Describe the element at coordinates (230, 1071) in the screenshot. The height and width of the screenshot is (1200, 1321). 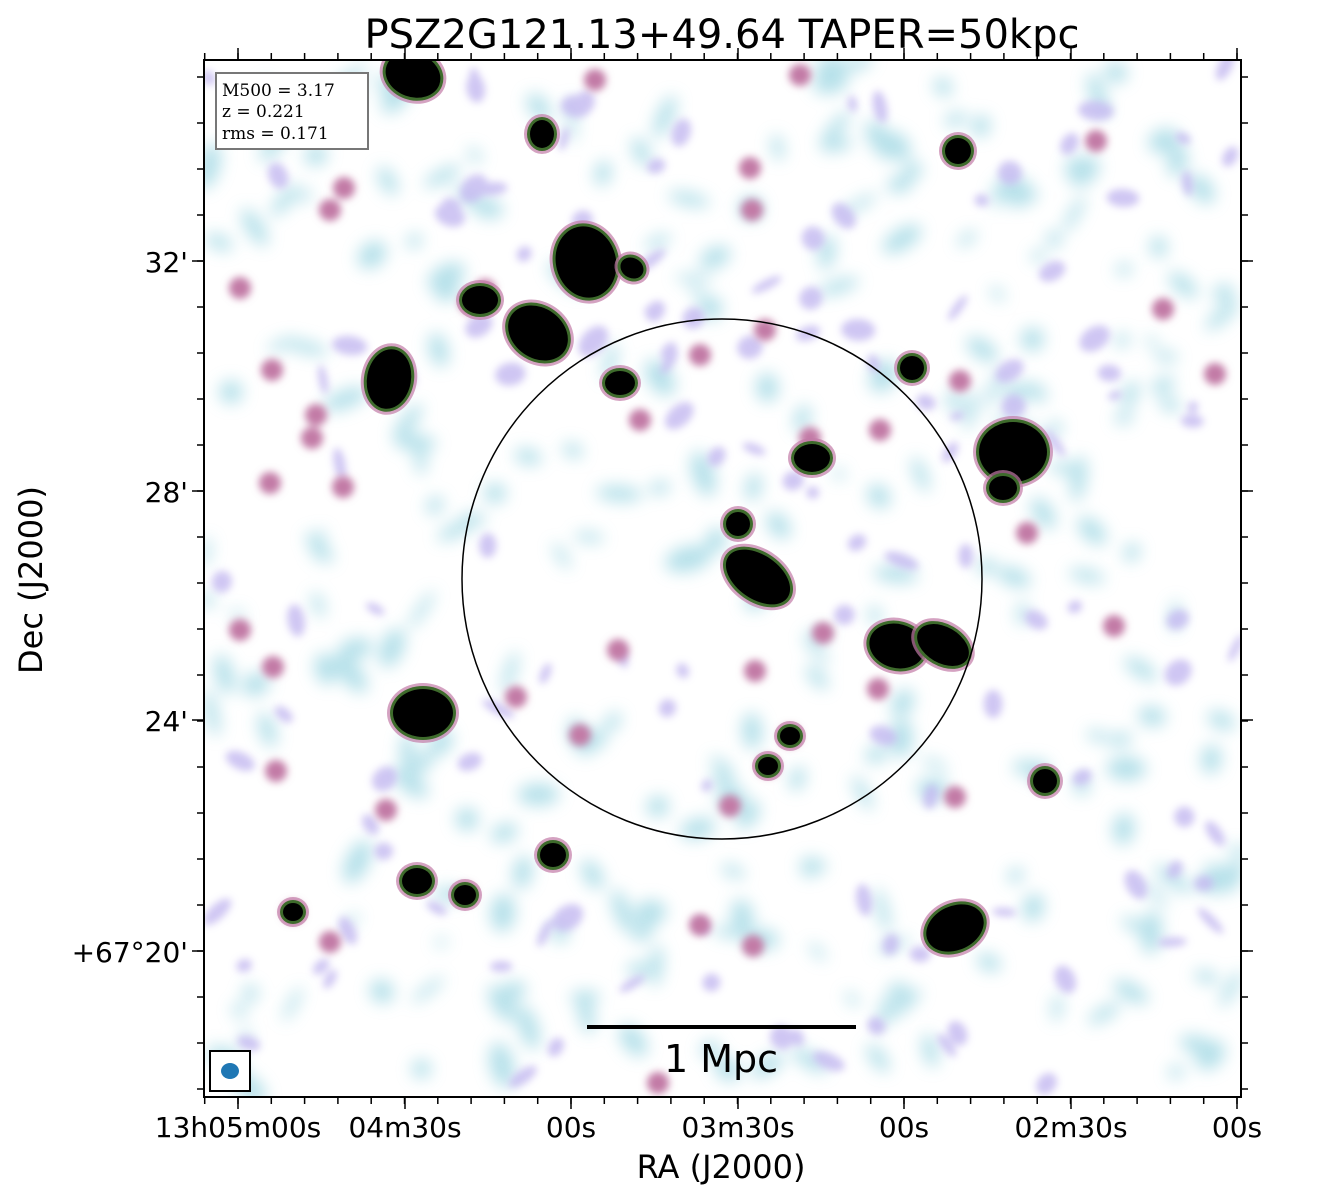
I see `beam-ellipse` at that location.